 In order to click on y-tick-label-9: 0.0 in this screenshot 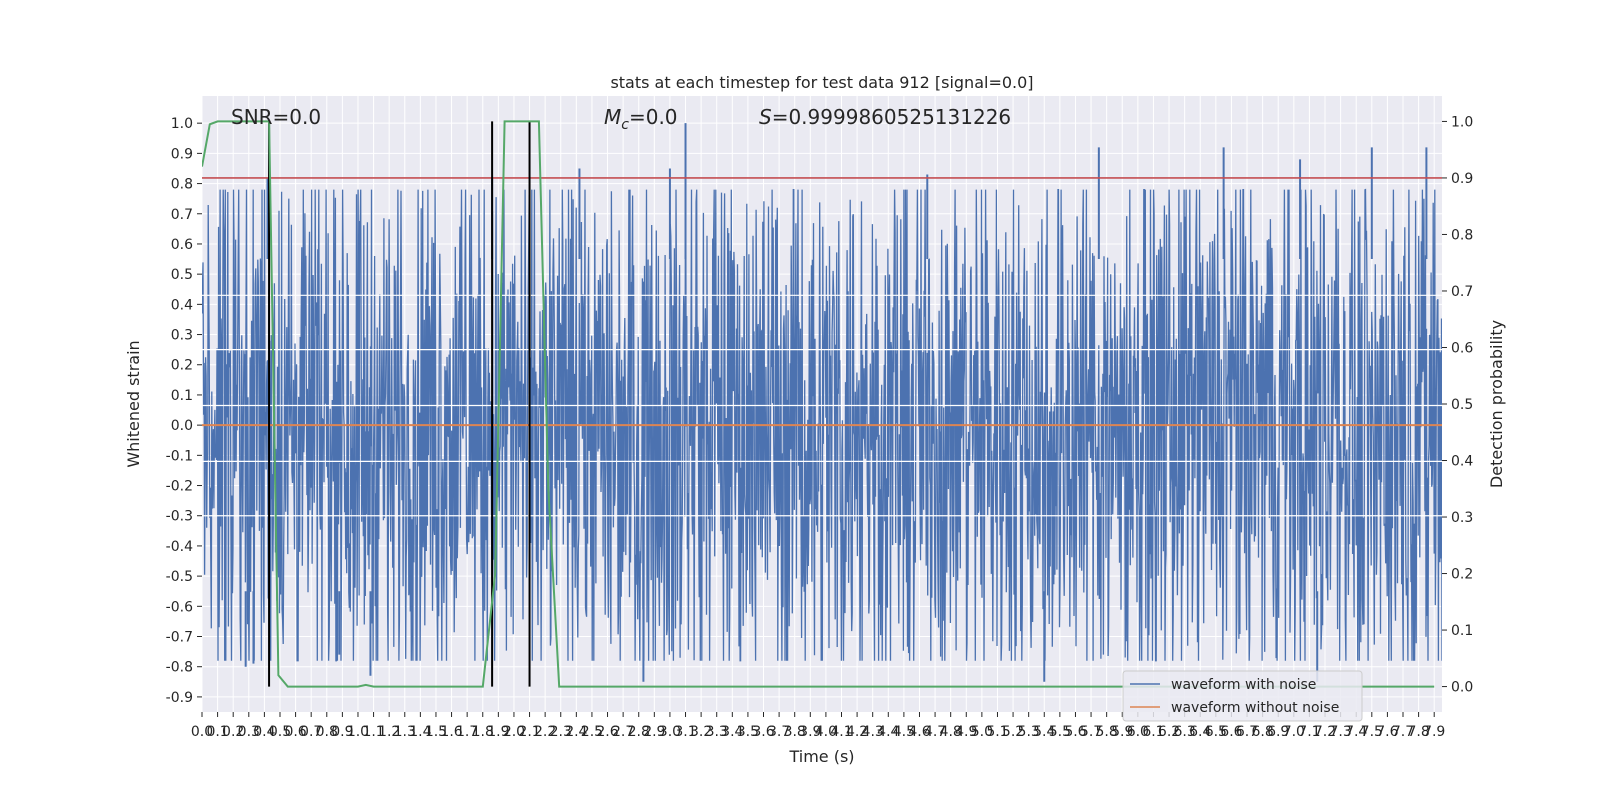, I will do `click(182, 426)`.